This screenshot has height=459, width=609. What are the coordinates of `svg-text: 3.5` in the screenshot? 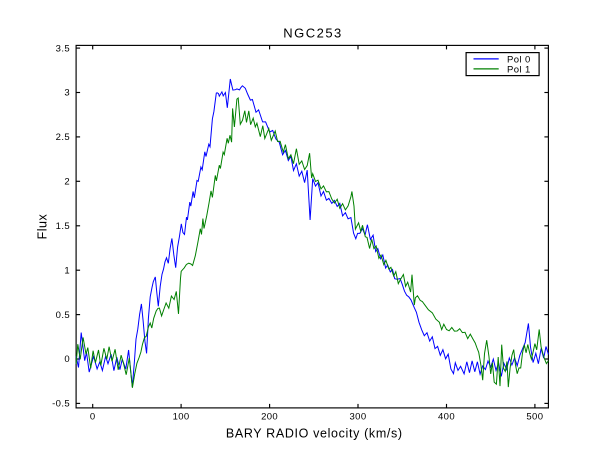 It's located at (63, 48).